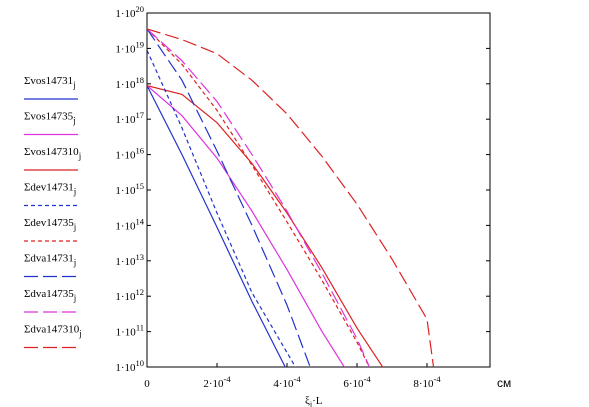 The height and width of the screenshot is (407, 589). What do you see at coordinates (50, 118) in the screenshot?
I see `legend-label: Σvos14735j` at bounding box center [50, 118].